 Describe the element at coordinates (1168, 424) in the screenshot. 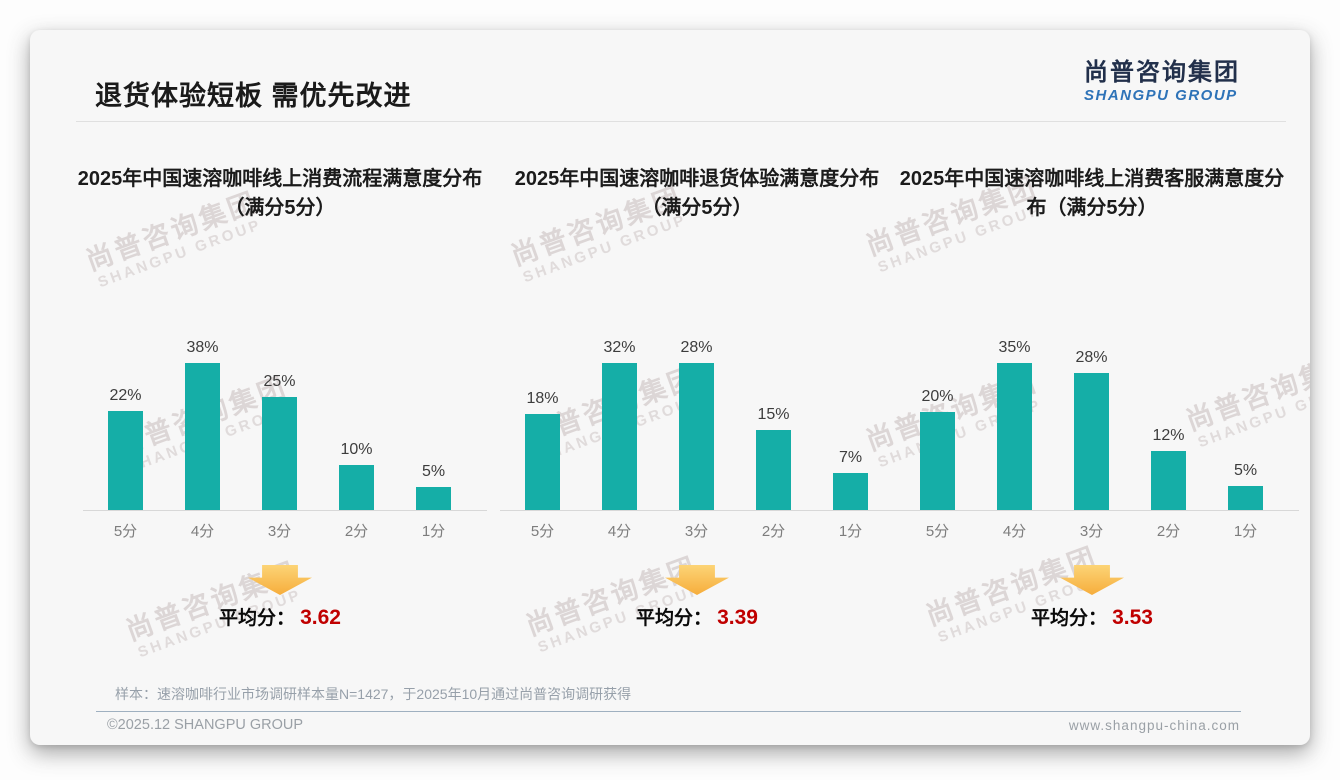

I see `bar-group: 12%` at that location.